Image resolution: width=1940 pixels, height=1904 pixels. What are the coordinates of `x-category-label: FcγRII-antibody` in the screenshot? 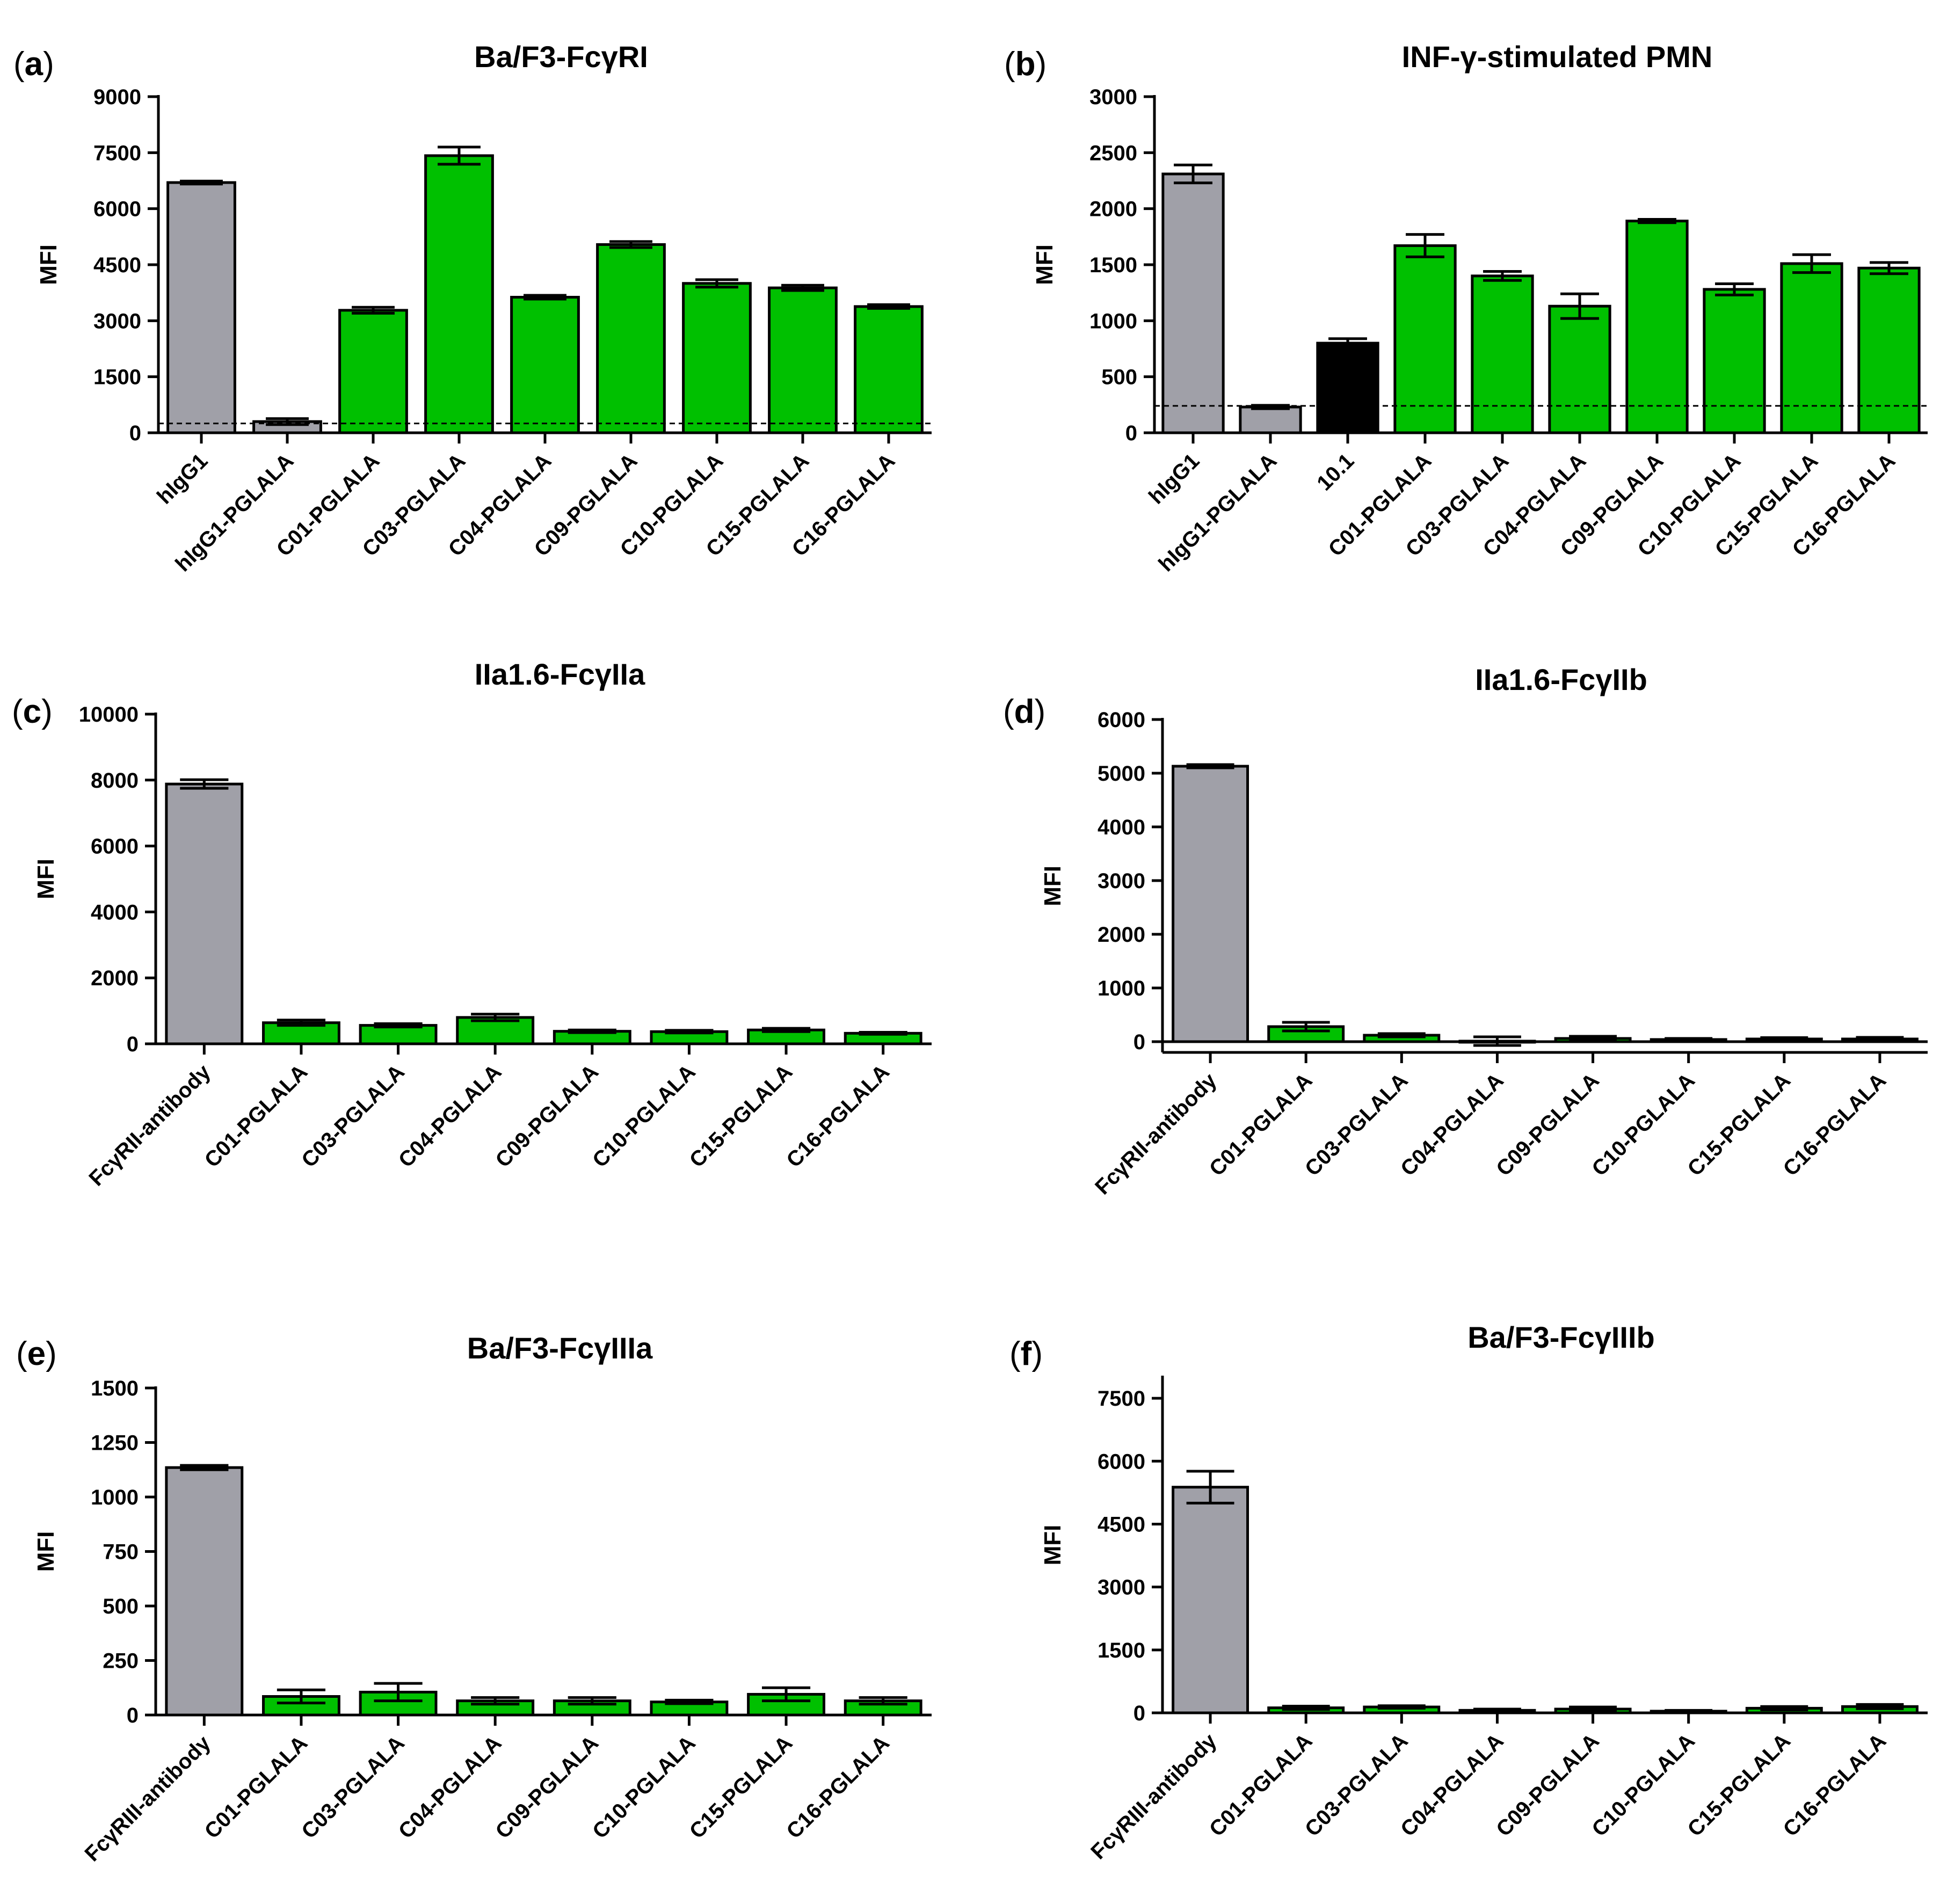 It's located at (1156, 1134).